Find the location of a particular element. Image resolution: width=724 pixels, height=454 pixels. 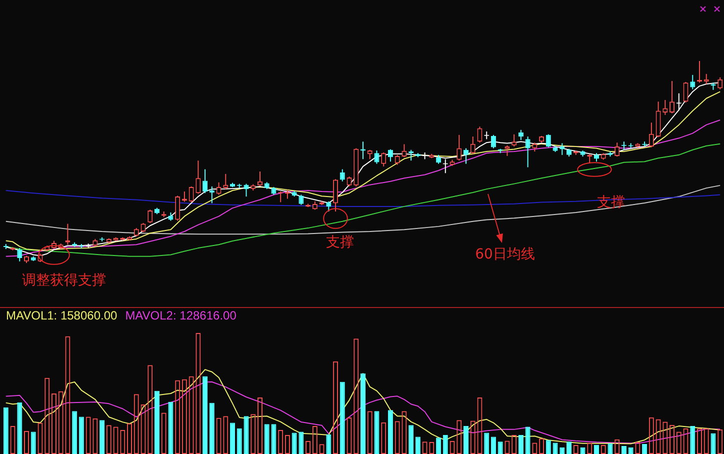

text: 调整获得支撑 is located at coordinates (64, 280).